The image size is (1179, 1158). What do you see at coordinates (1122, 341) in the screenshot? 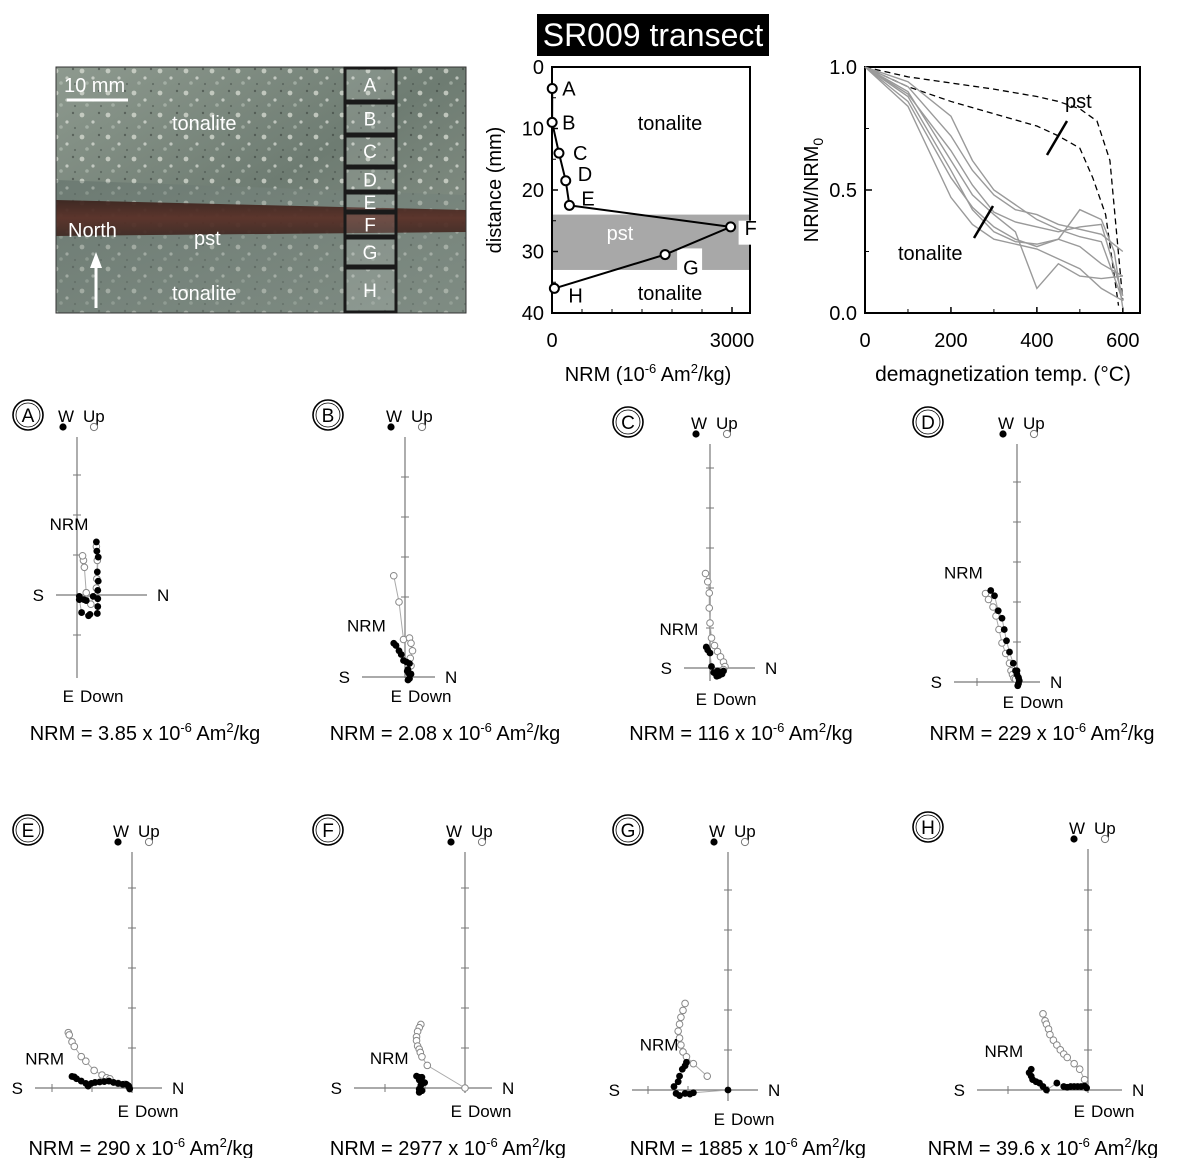
I see `demag-xtick-label: 600` at bounding box center [1122, 341].